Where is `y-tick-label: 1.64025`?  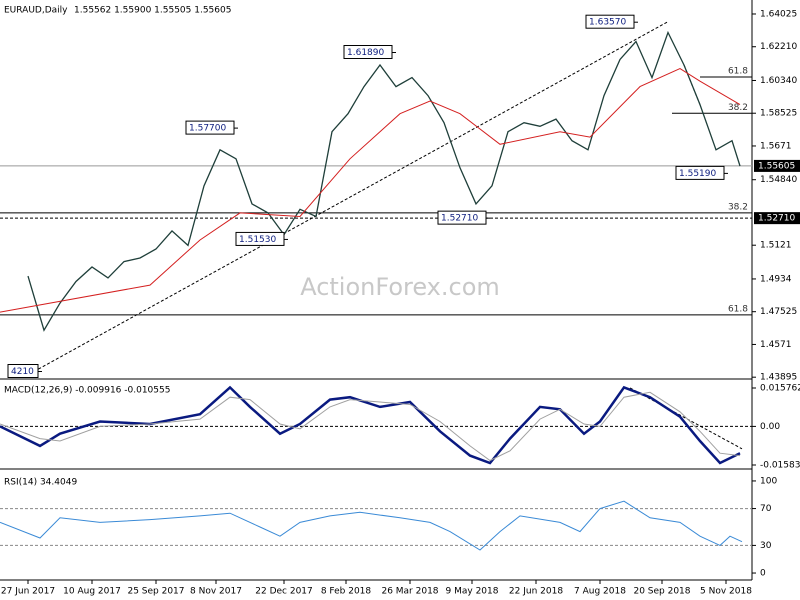
y-tick-label: 1.64025 is located at coordinates (778, 14).